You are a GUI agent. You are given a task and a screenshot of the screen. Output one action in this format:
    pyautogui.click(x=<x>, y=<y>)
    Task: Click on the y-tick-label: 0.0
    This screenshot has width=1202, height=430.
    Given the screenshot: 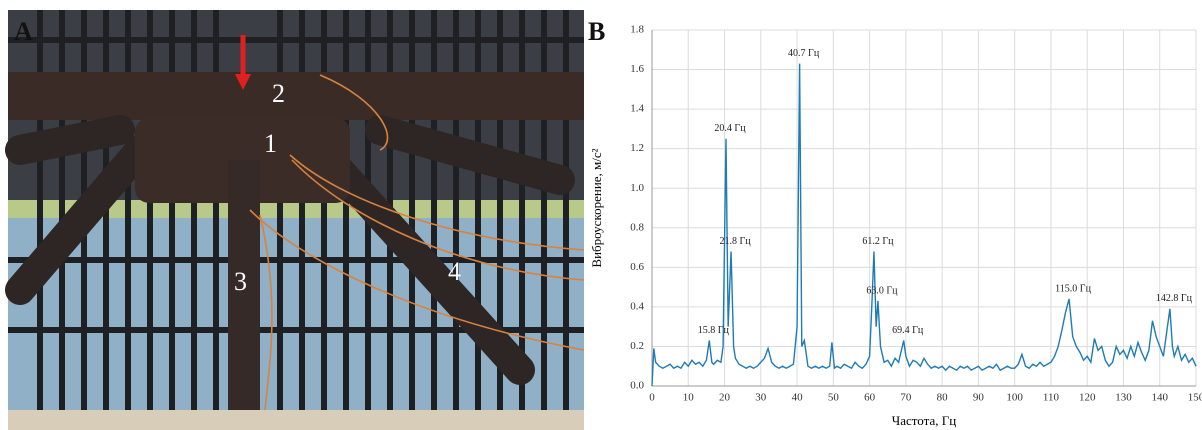 What is the action you would take?
    pyautogui.click(x=637, y=386)
    